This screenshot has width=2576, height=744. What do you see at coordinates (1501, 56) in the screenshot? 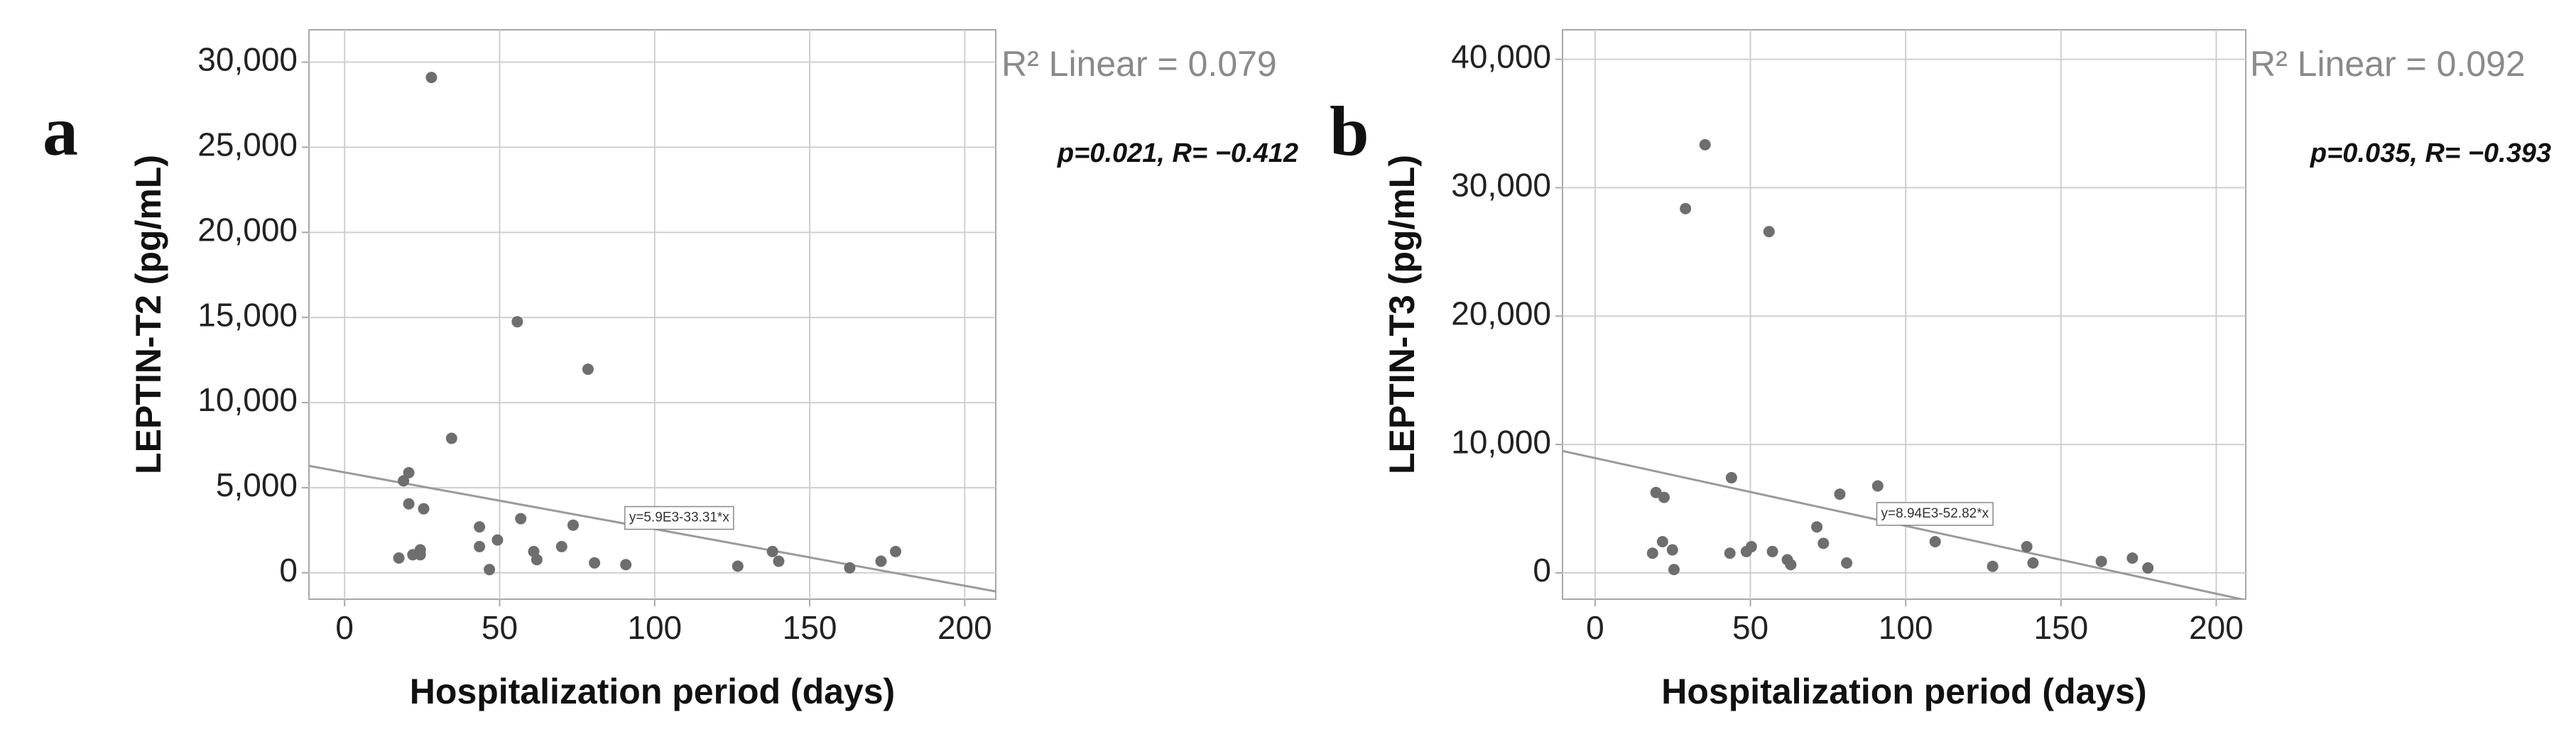
I see `y-tick-label: 40,000` at bounding box center [1501, 56].